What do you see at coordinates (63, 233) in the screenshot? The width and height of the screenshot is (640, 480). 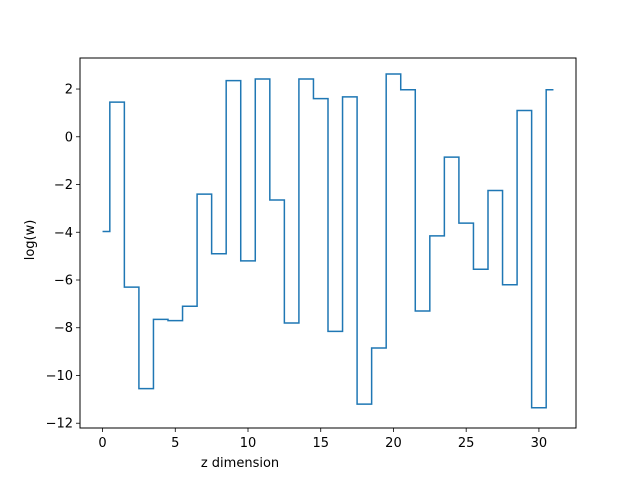 I see `y-tick-label: −4` at bounding box center [63, 233].